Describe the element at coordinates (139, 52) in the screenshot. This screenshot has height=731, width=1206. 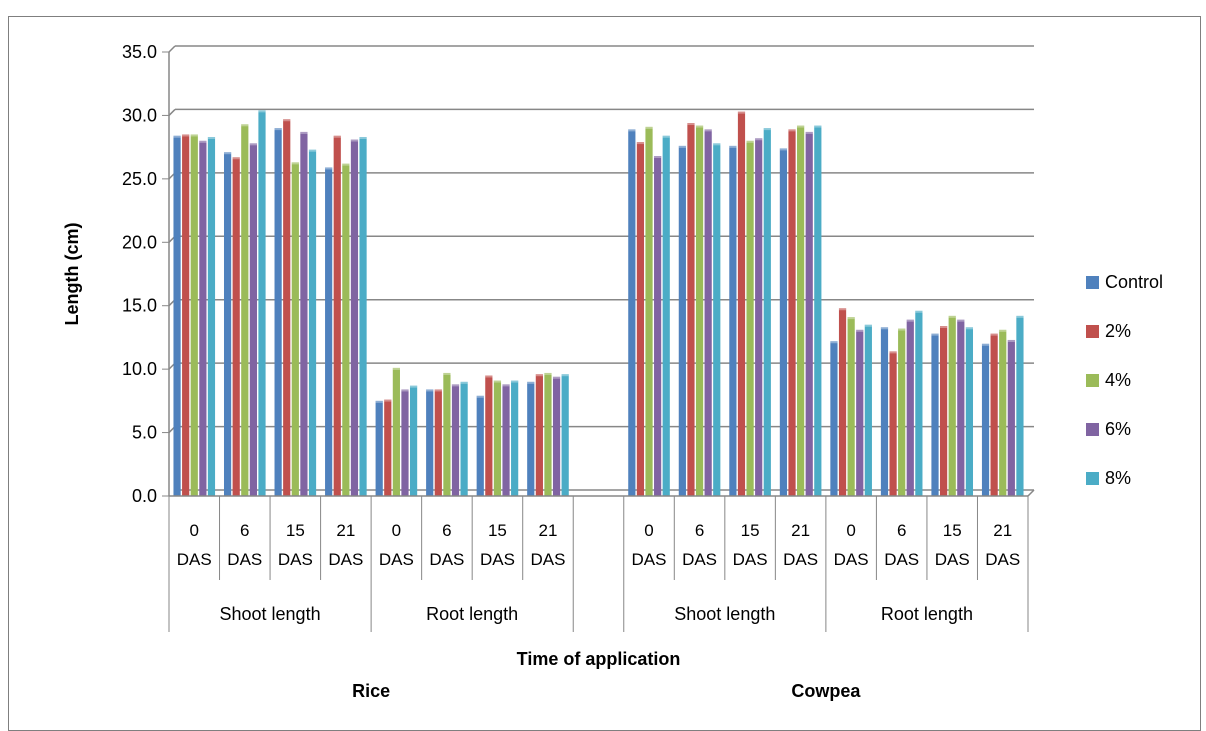
I see `y-tick-label: 35.0` at that location.